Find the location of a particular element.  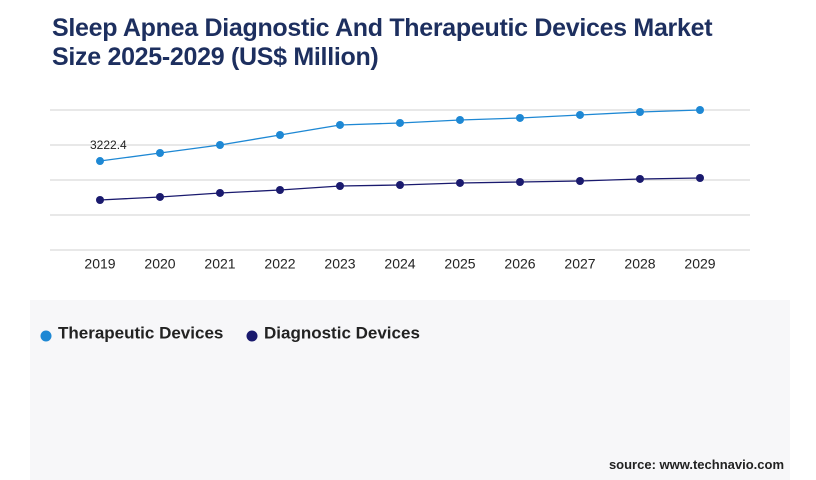

x-tick-label: 2022 is located at coordinates (279, 264).